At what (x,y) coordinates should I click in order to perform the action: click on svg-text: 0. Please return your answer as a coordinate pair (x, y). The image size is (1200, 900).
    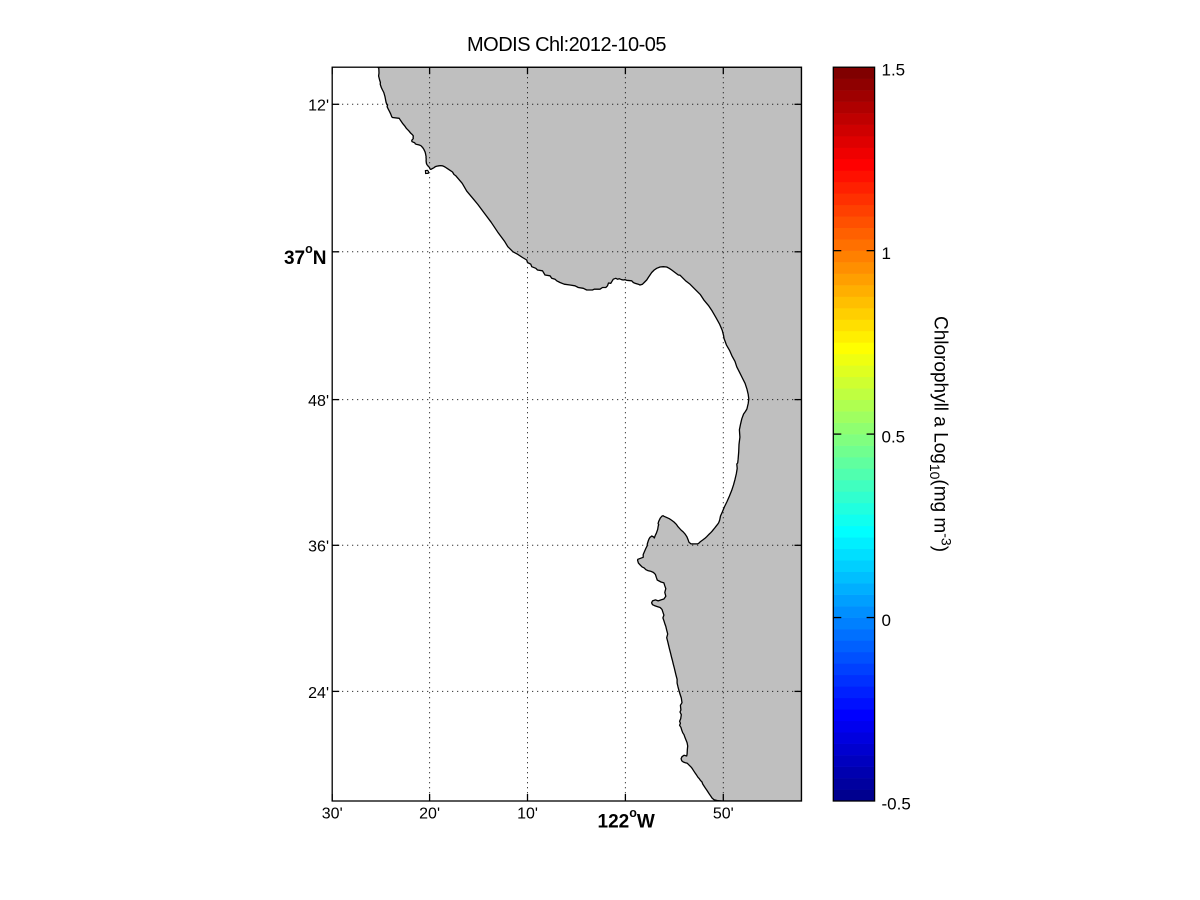
    Looking at the image, I should click on (886, 620).